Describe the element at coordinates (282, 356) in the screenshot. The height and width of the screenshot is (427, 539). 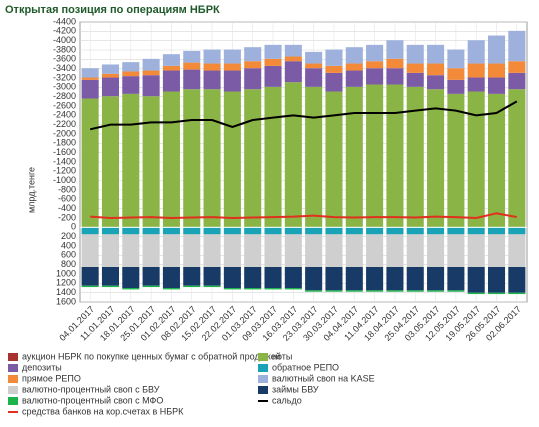
I see `legend-label: ноты` at that location.